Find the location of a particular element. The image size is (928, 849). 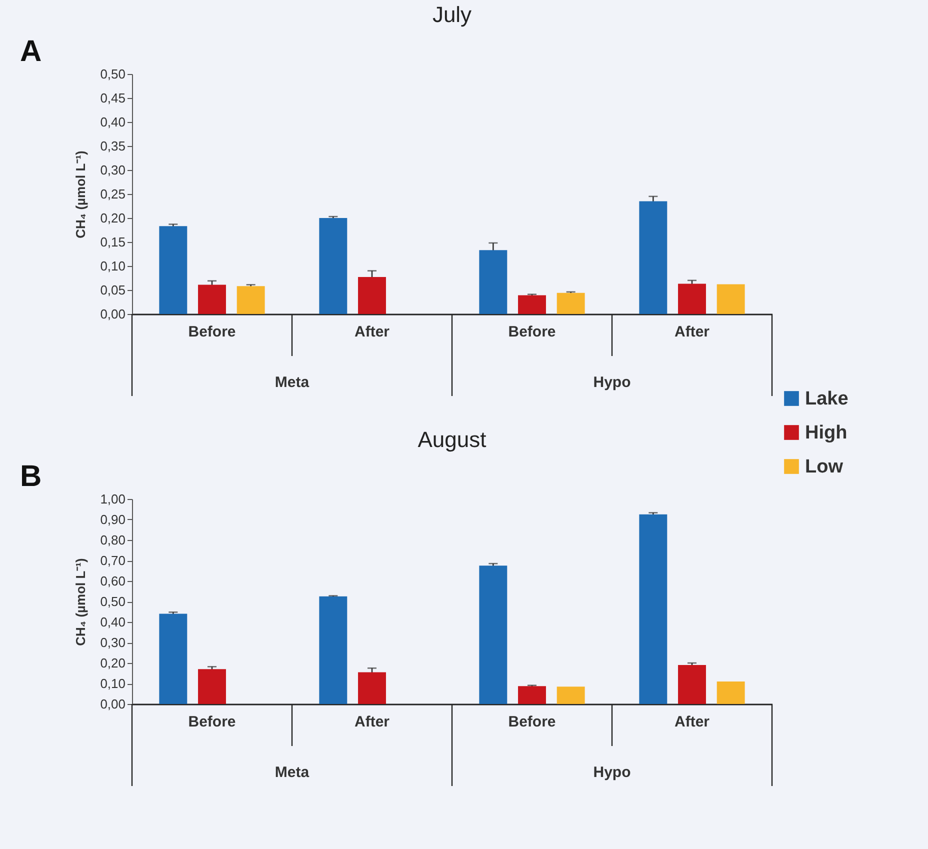

y-tick-label: 0,70 is located at coordinates (113, 560).